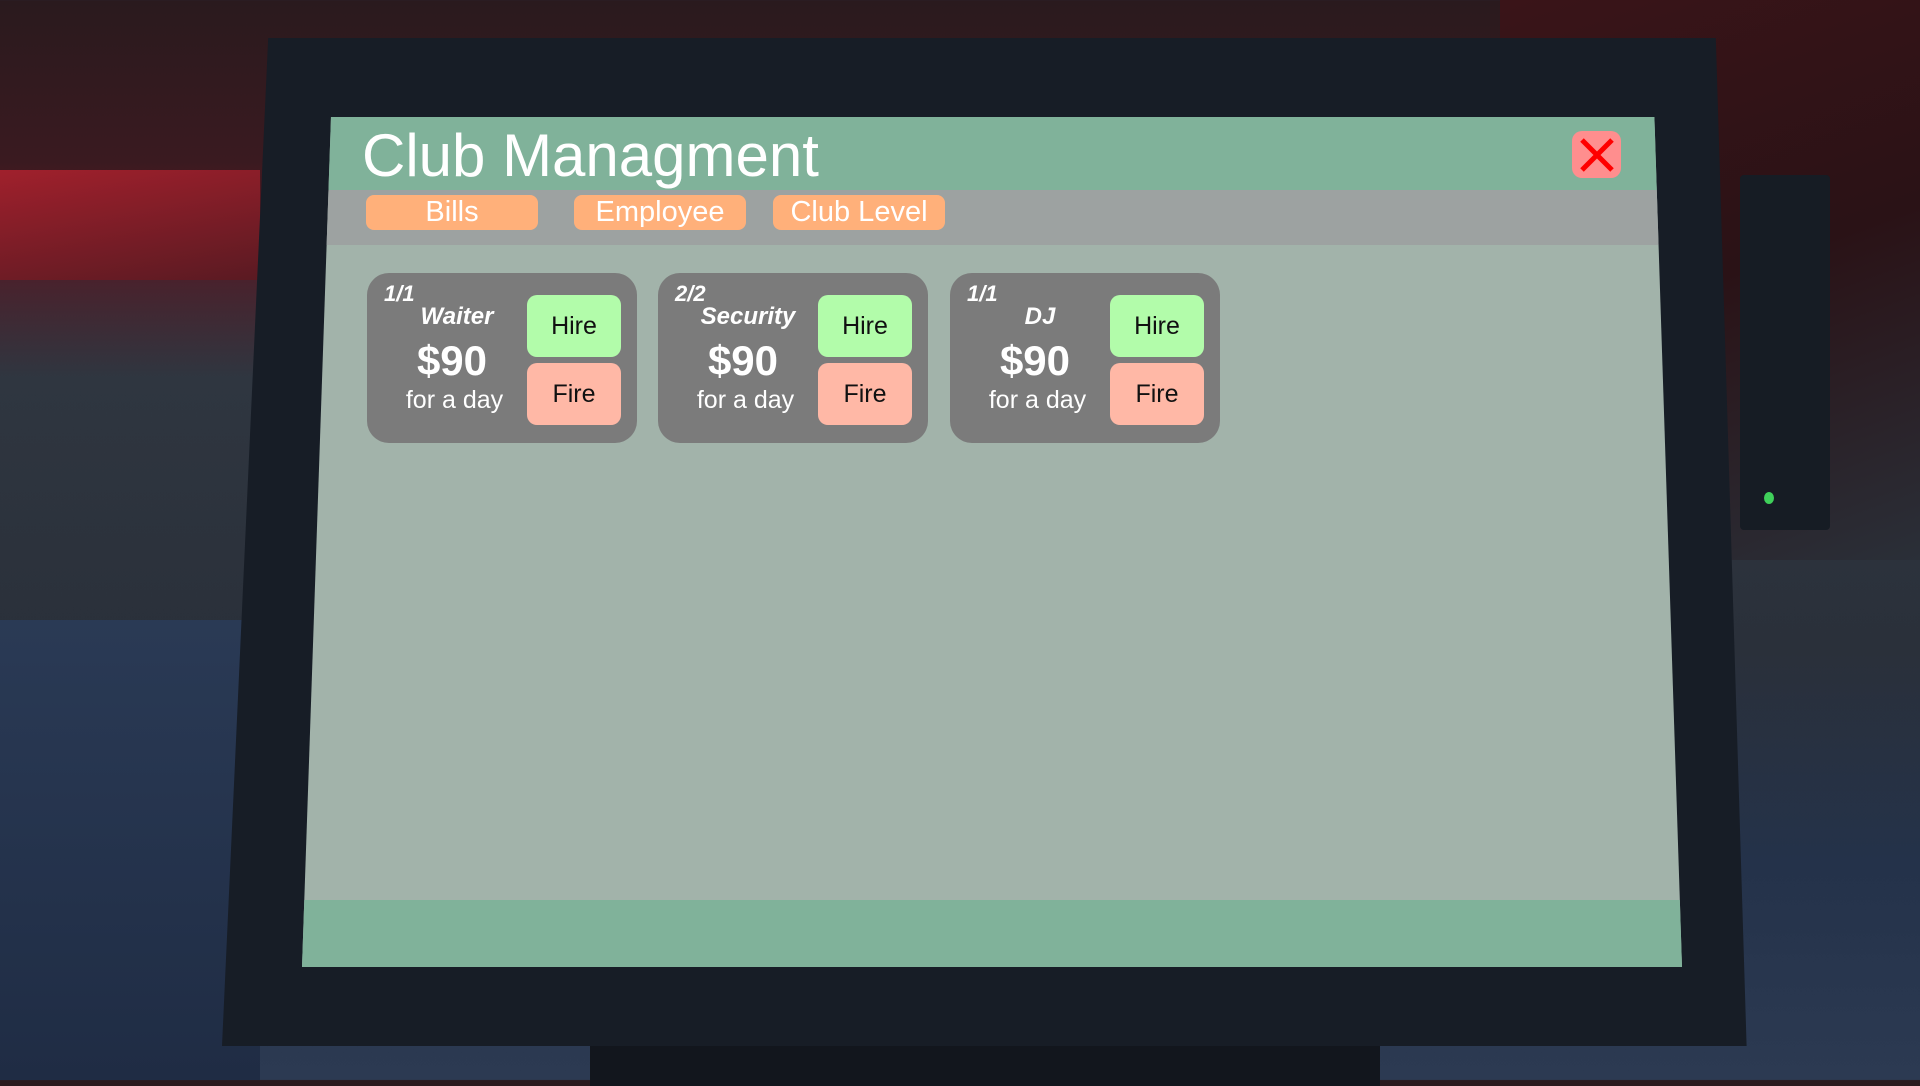 The width and height of the screenshot is (1920, 1086). What do you see at coordinates (590, 155) in the screenshot?
I see `window-title: Club Managment` at bounding box center [590, 155].